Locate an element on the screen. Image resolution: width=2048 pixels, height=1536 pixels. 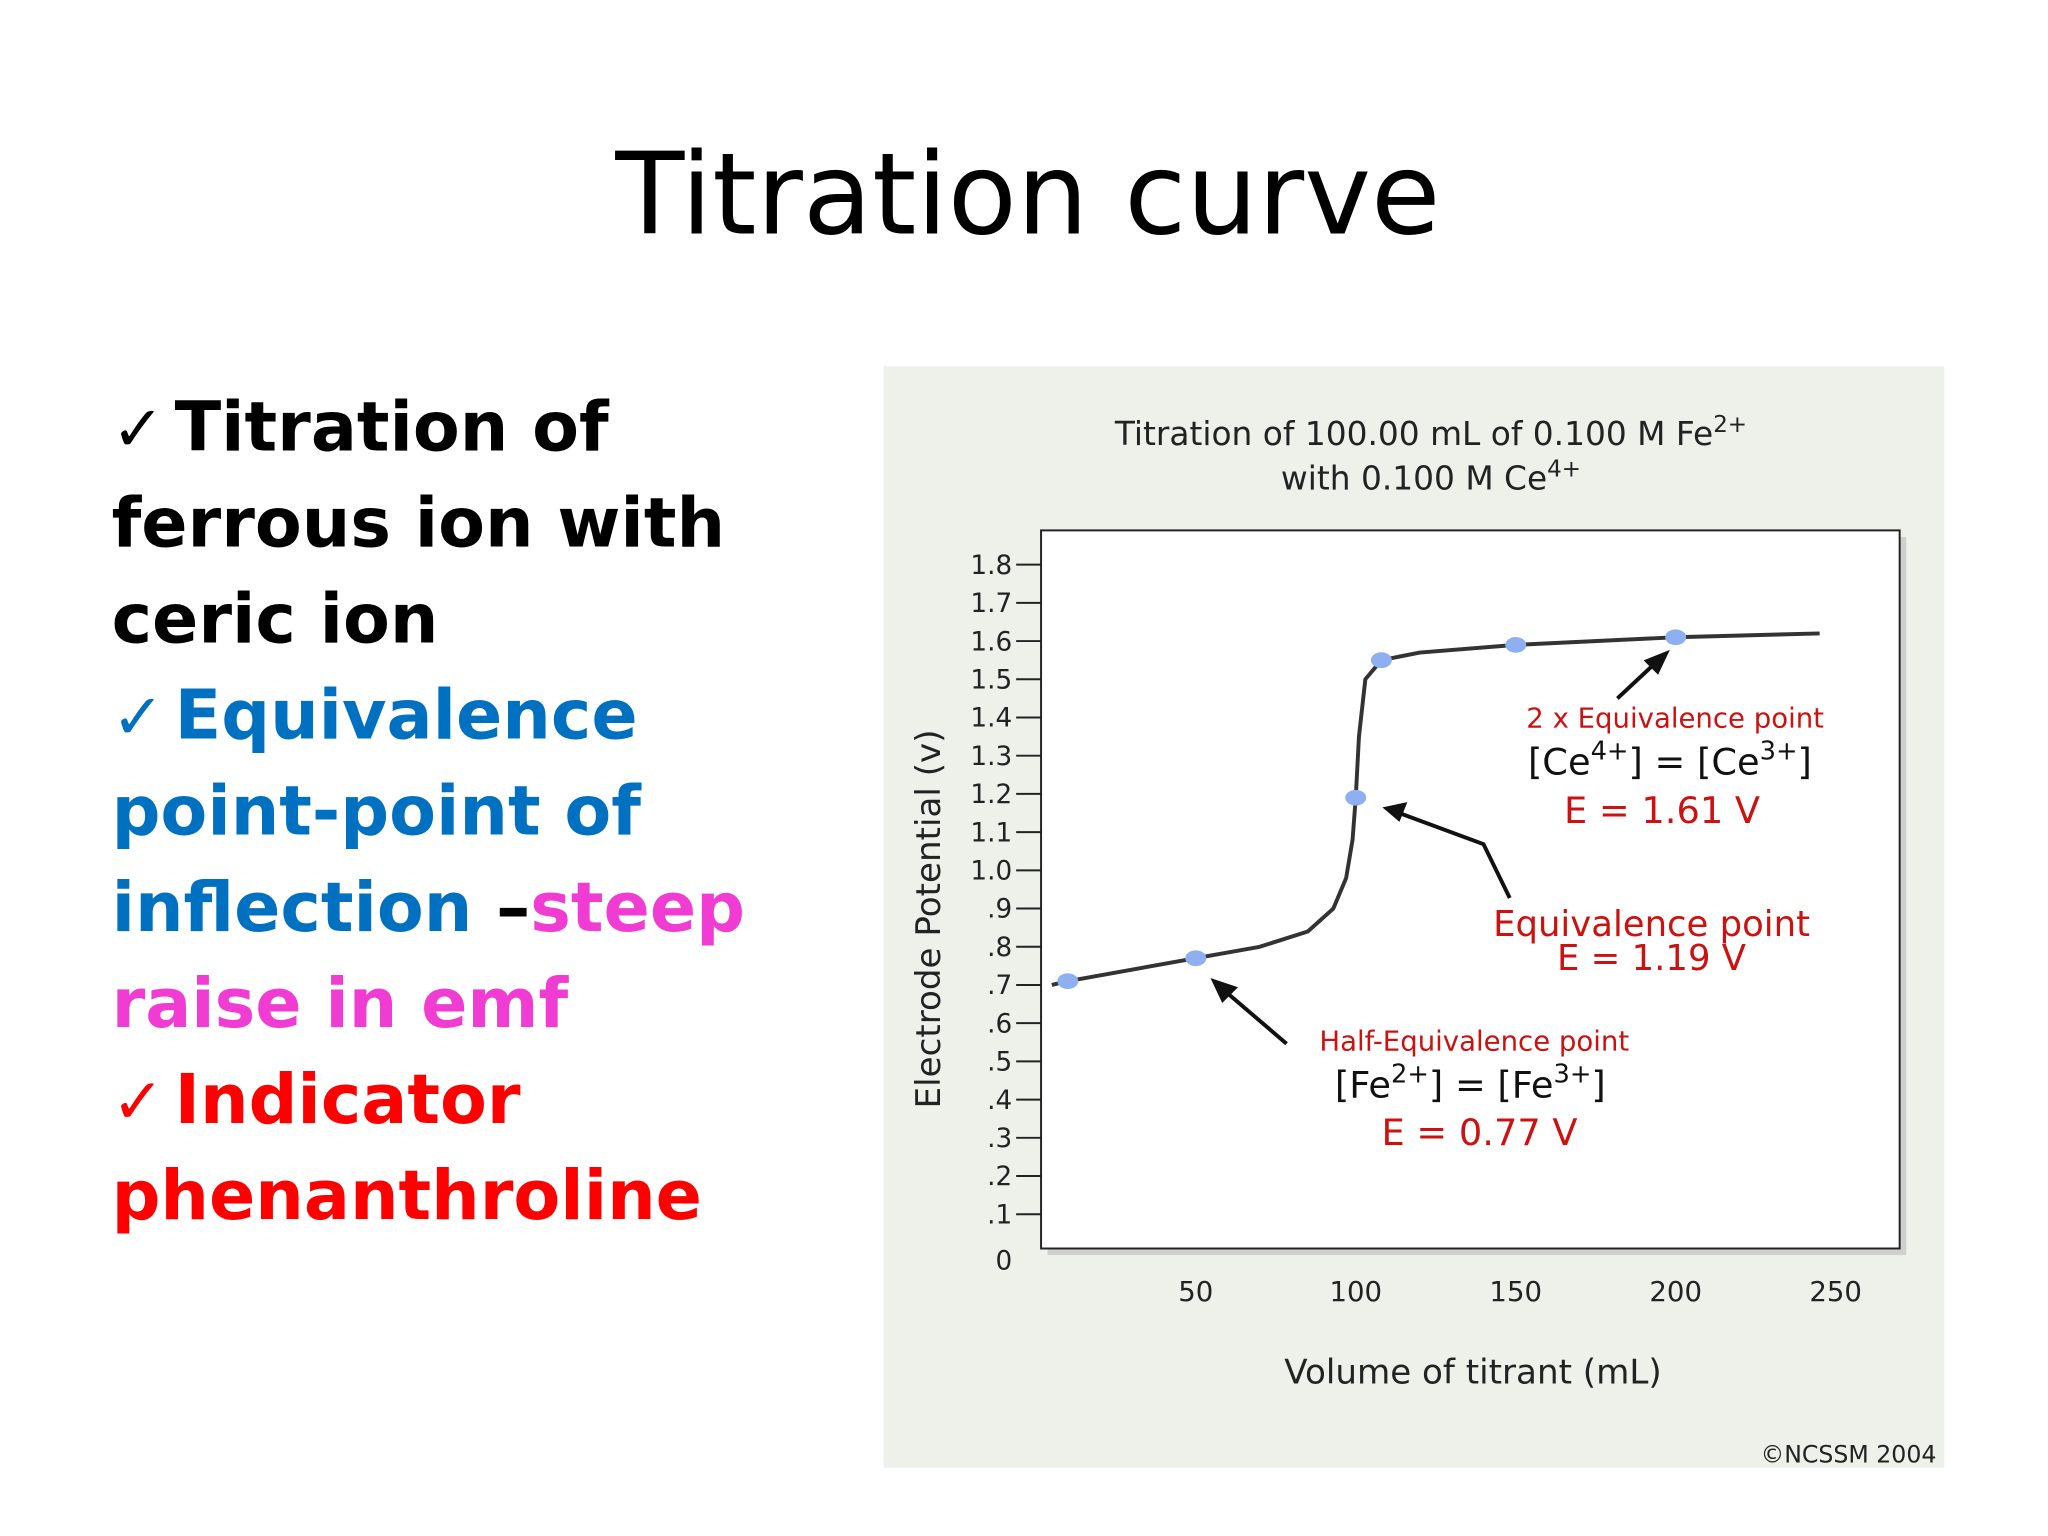
arrows is located at coordinates (1440, 853).